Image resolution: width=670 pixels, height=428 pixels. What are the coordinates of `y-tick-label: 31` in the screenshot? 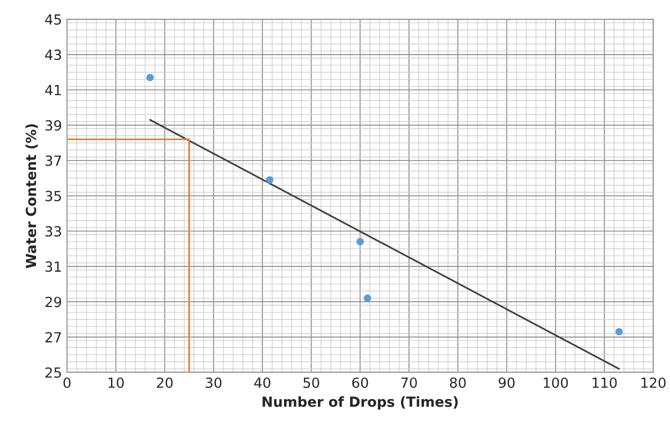 It's located at (53, 266).